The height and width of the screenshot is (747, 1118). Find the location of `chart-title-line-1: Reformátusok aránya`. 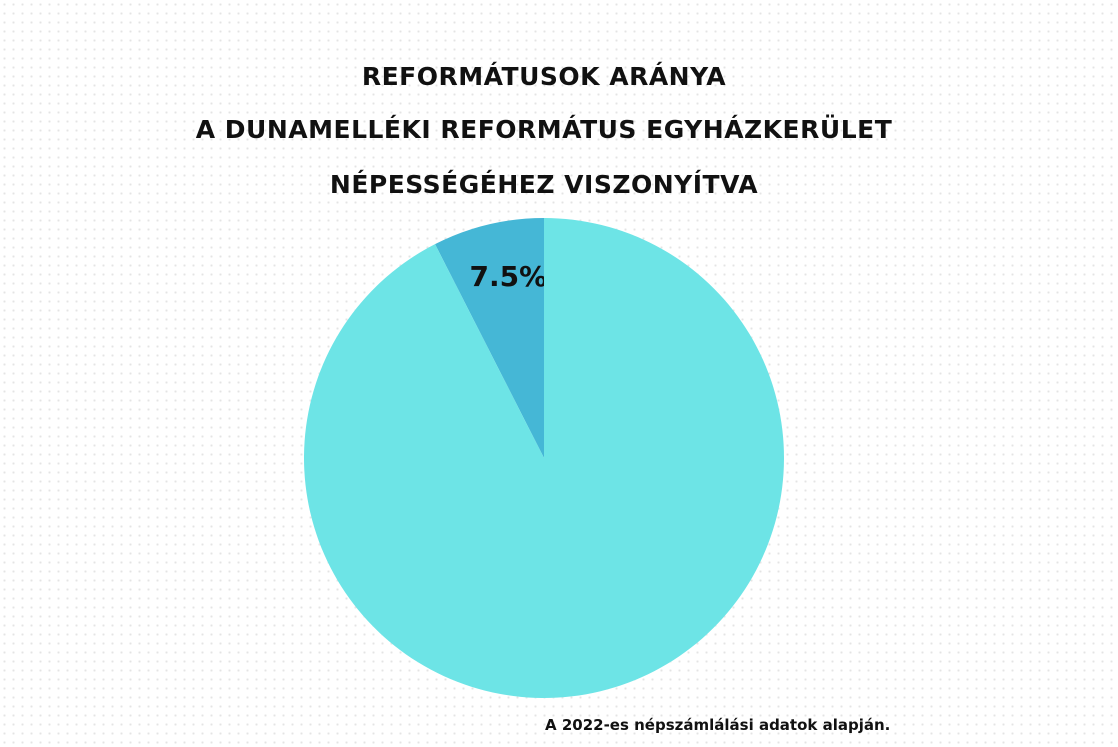

chart-title-line-1: Reformátusok aránya is located at coordinates (544, 76).